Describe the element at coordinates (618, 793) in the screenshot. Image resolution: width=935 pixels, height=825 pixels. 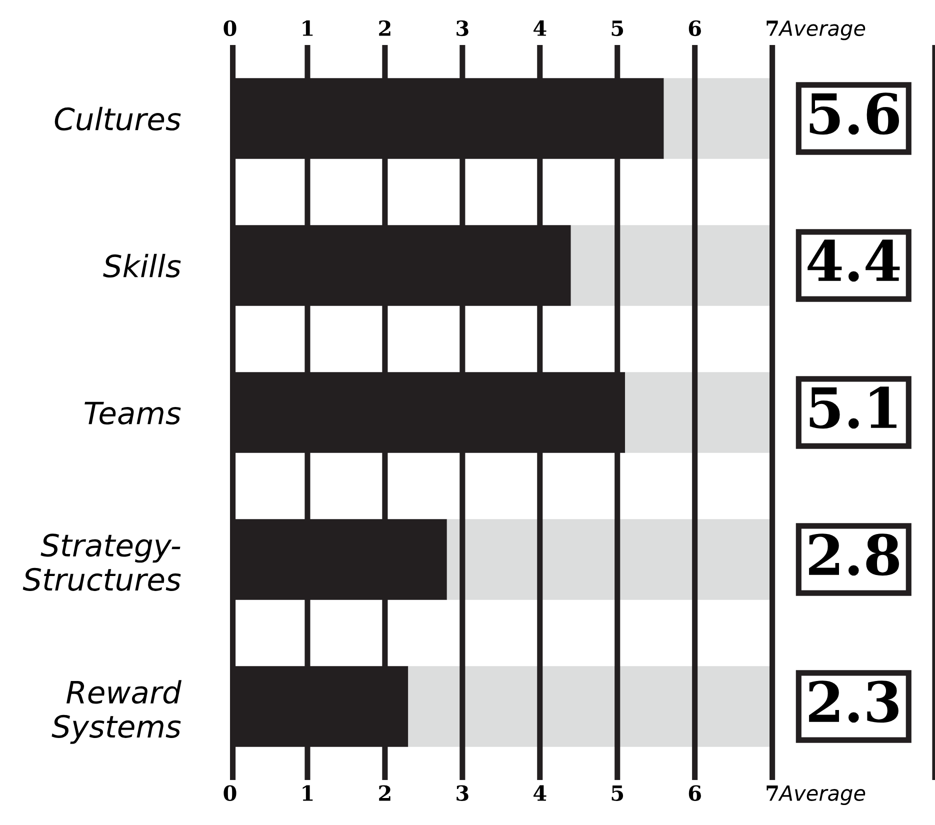
I see `x-tick-label: 5` at that location.